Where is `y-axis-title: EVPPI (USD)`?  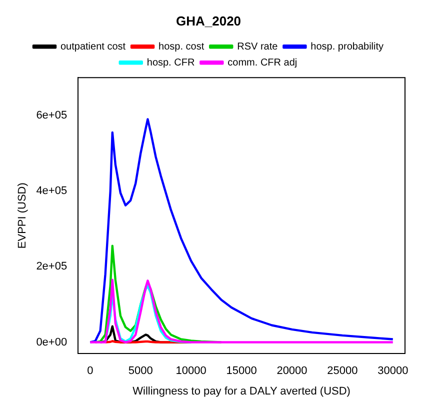
y-axis-title: EVPPI (USD) is located at coordinates (22, 215).